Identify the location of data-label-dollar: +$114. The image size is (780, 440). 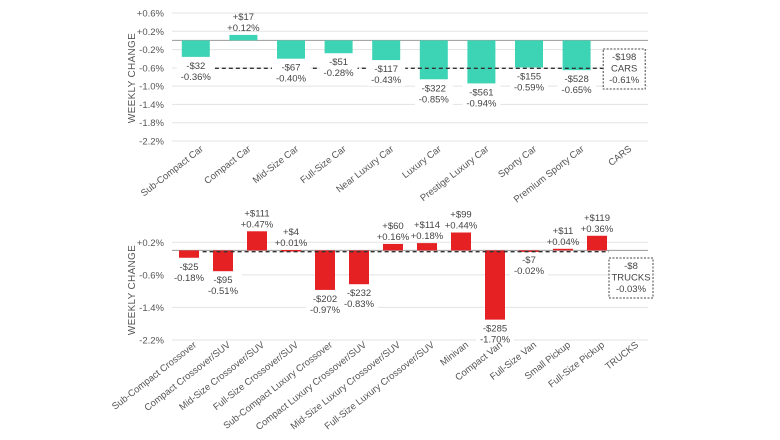
(427, 225).